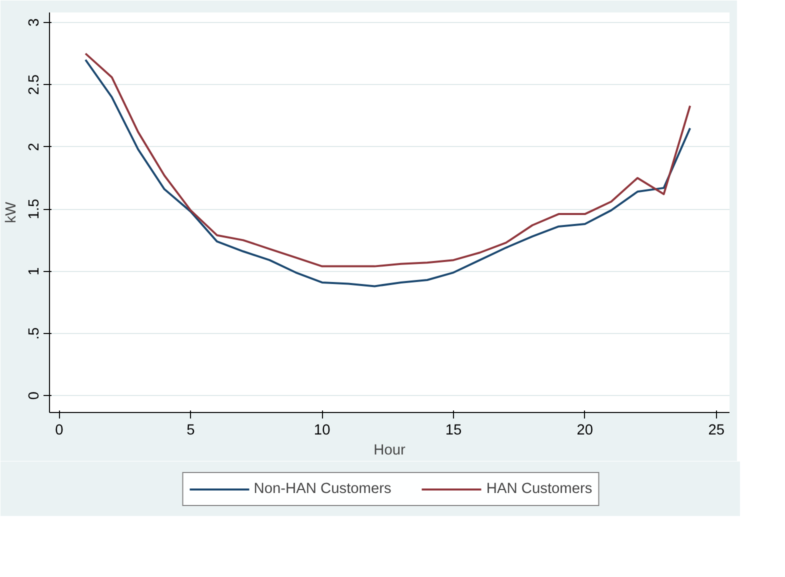 Image resolution: width=785 pixels, height=577 pixels. I want to click on y-axis-title: kW, so click(12, 213).